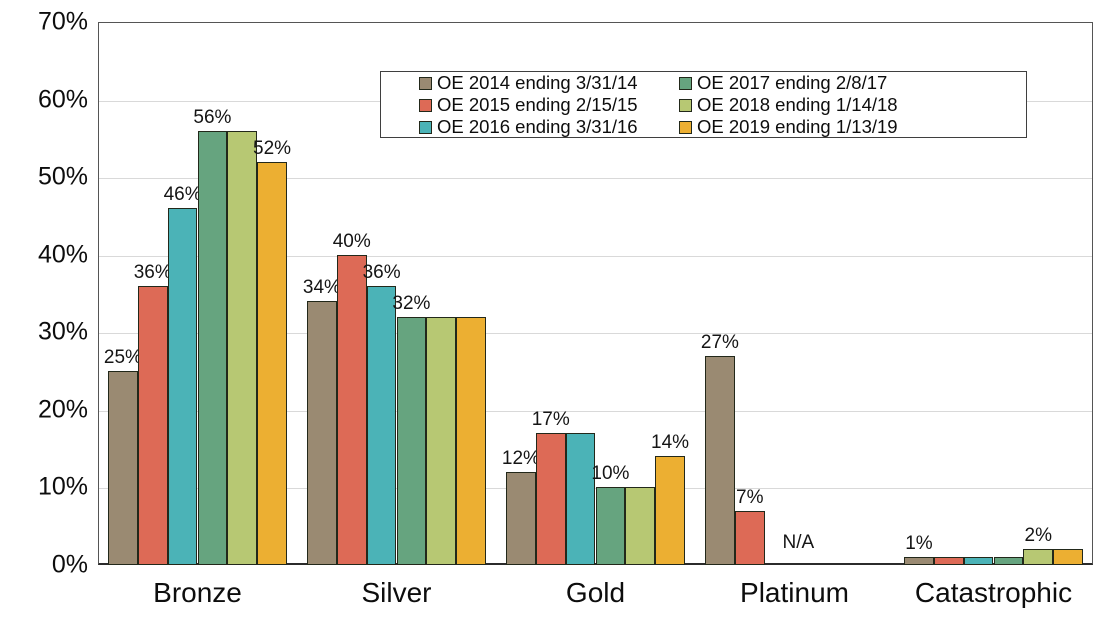 The image size is (1109, 622). I want to click on y-axis-tick-label: 50%, so click(62, 176).